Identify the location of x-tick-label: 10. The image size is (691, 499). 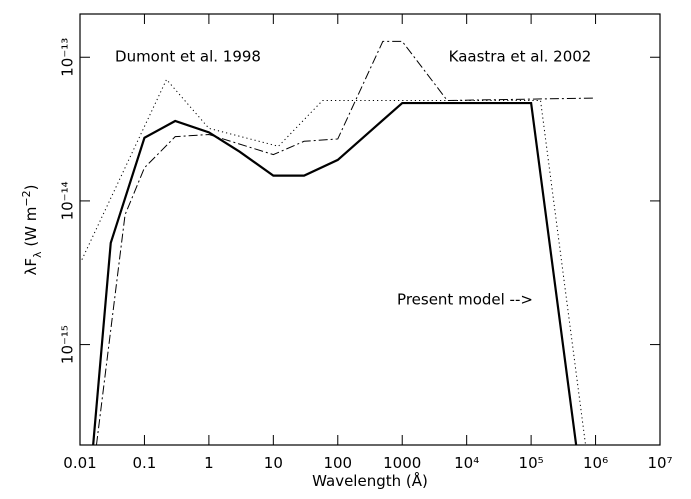
(273, 463).